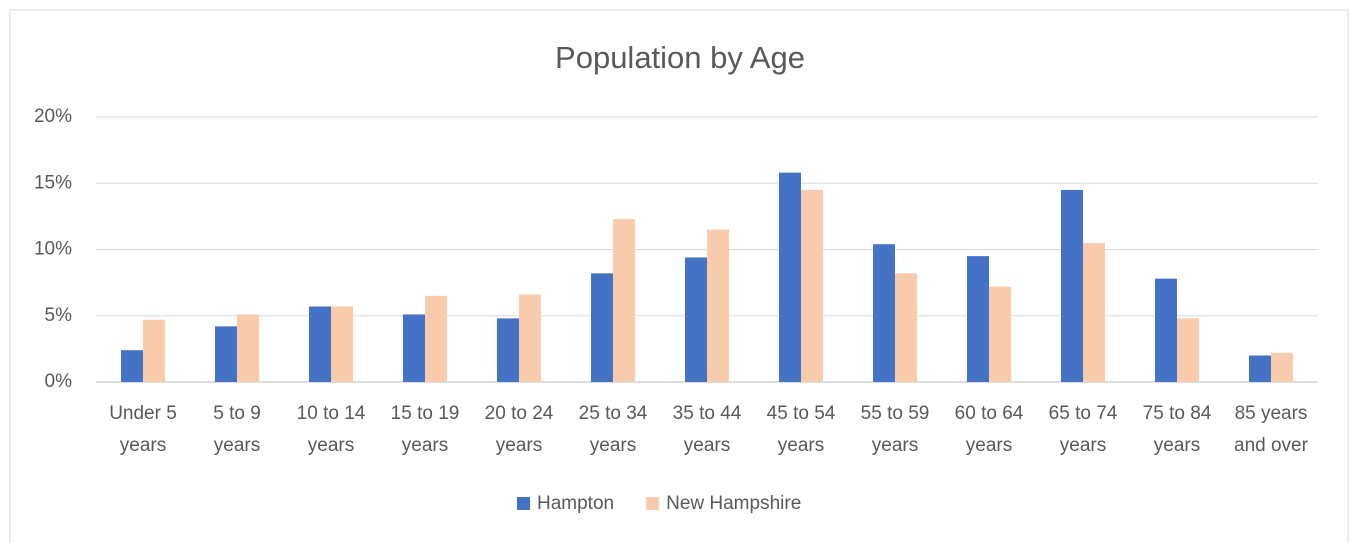 Image resolution: width=1349 pixels, height=543 pixels. I want to click on legend-label: Hampton, so click(575, 503).